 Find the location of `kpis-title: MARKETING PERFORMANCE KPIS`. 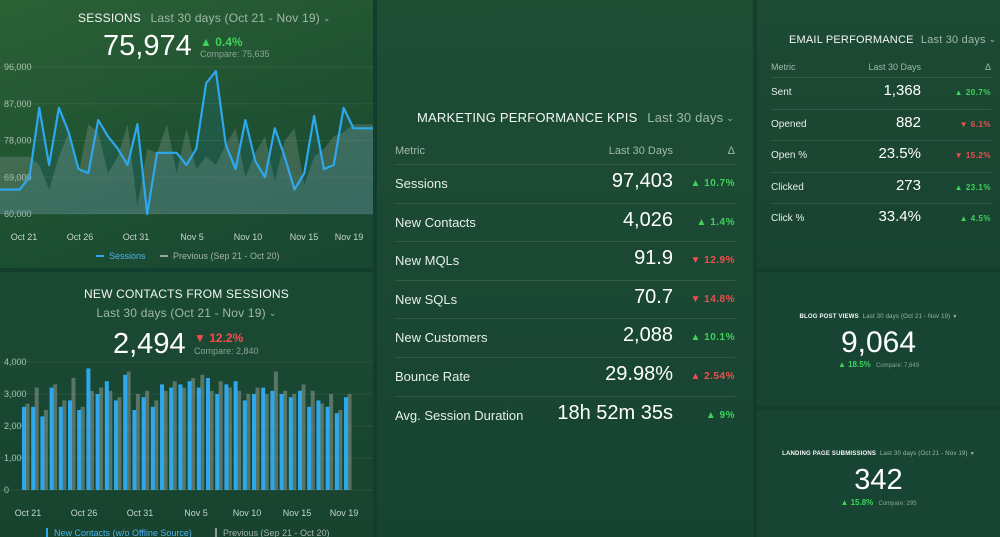

kpis-title: MARKETING PERFORMANCE KPIS is located at coordinates (527, 117).